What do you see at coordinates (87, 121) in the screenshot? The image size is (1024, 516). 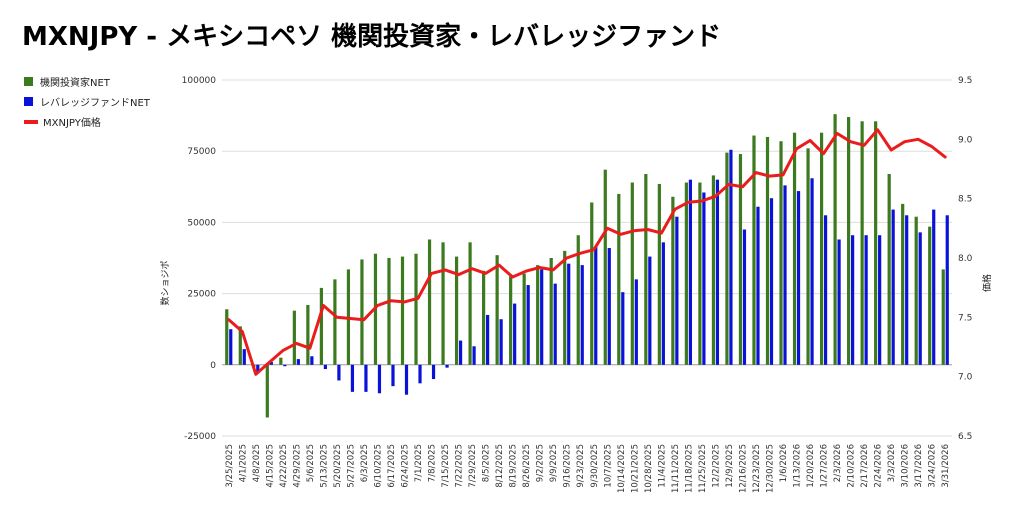 I see `legend-item-price: MXNJPY価格` at bounding box center [87, 121].